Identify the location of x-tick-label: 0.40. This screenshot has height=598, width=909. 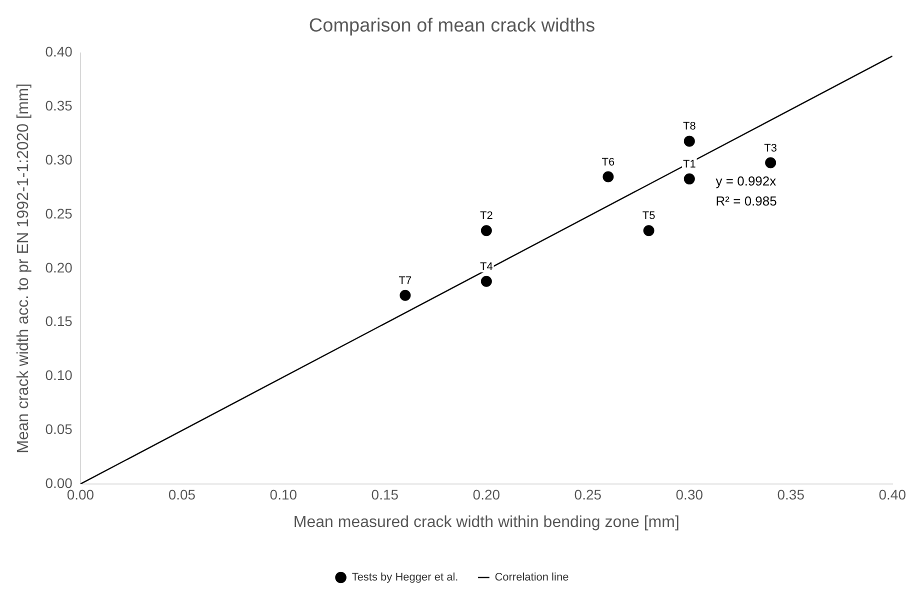
(892, 494).